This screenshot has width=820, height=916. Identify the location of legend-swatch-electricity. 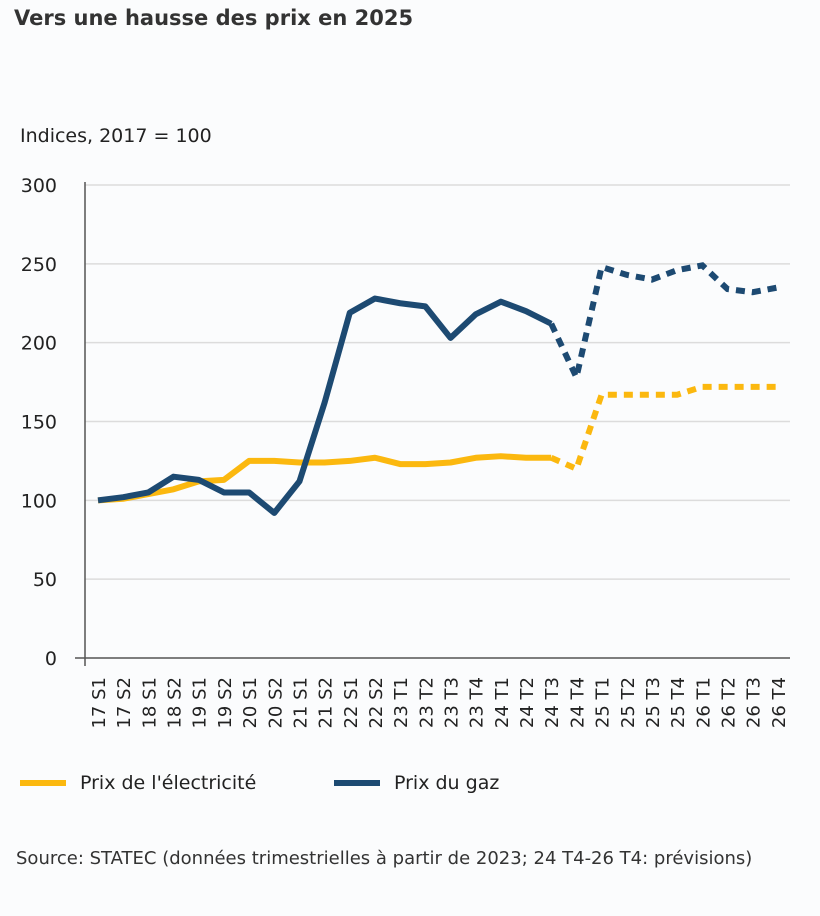
(43, 783).